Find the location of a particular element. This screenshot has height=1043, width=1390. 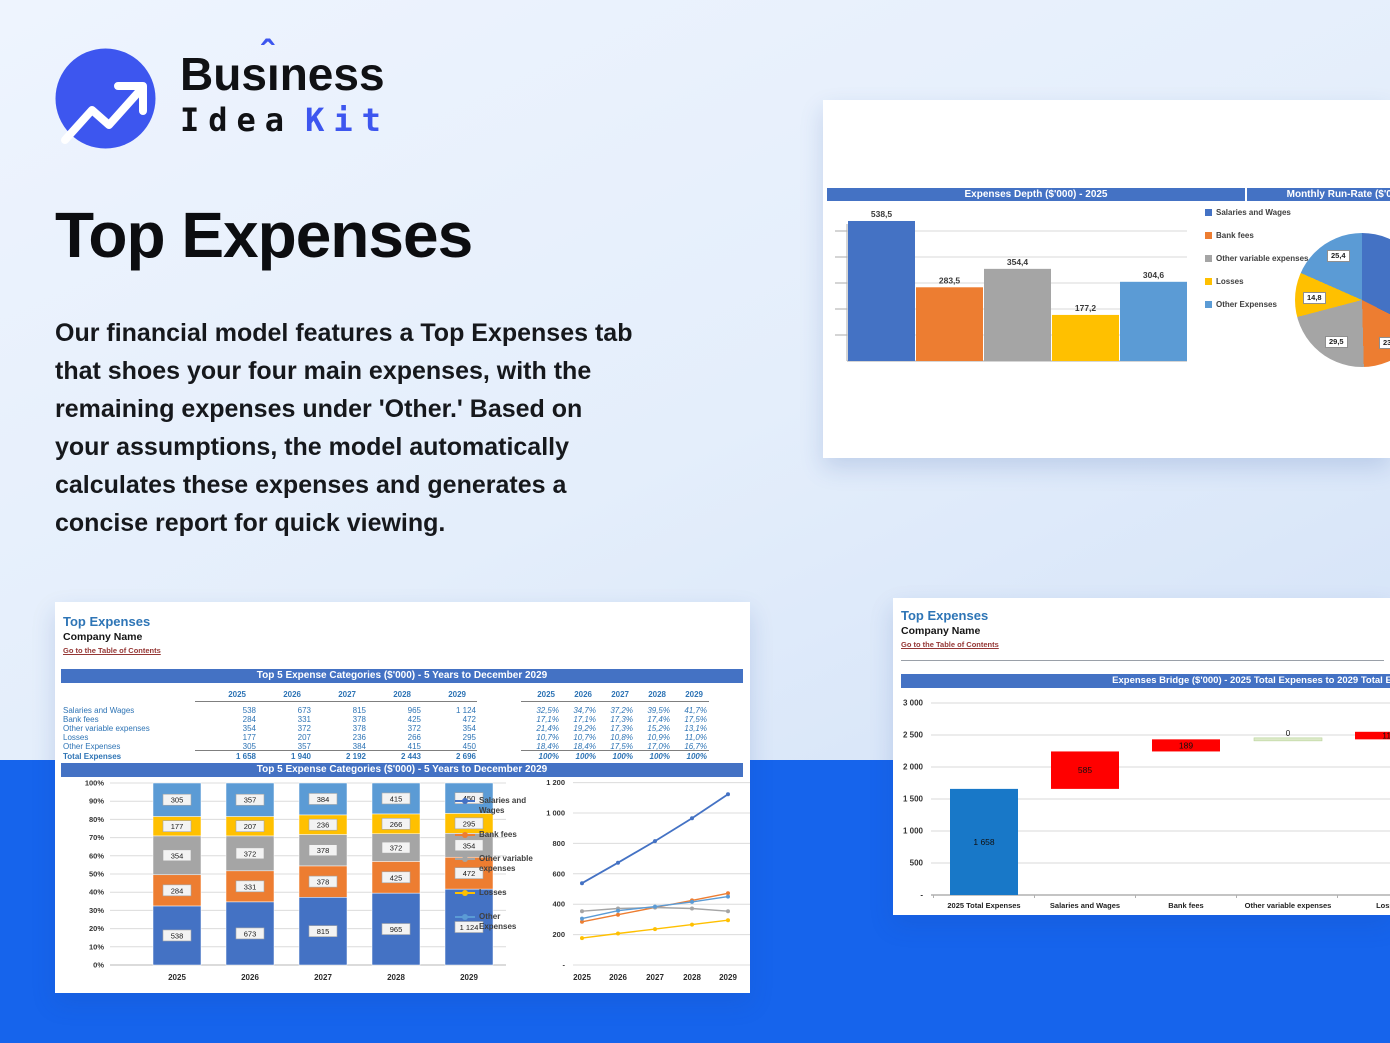

chart-text: 177 is located at coordinates (177, 826).